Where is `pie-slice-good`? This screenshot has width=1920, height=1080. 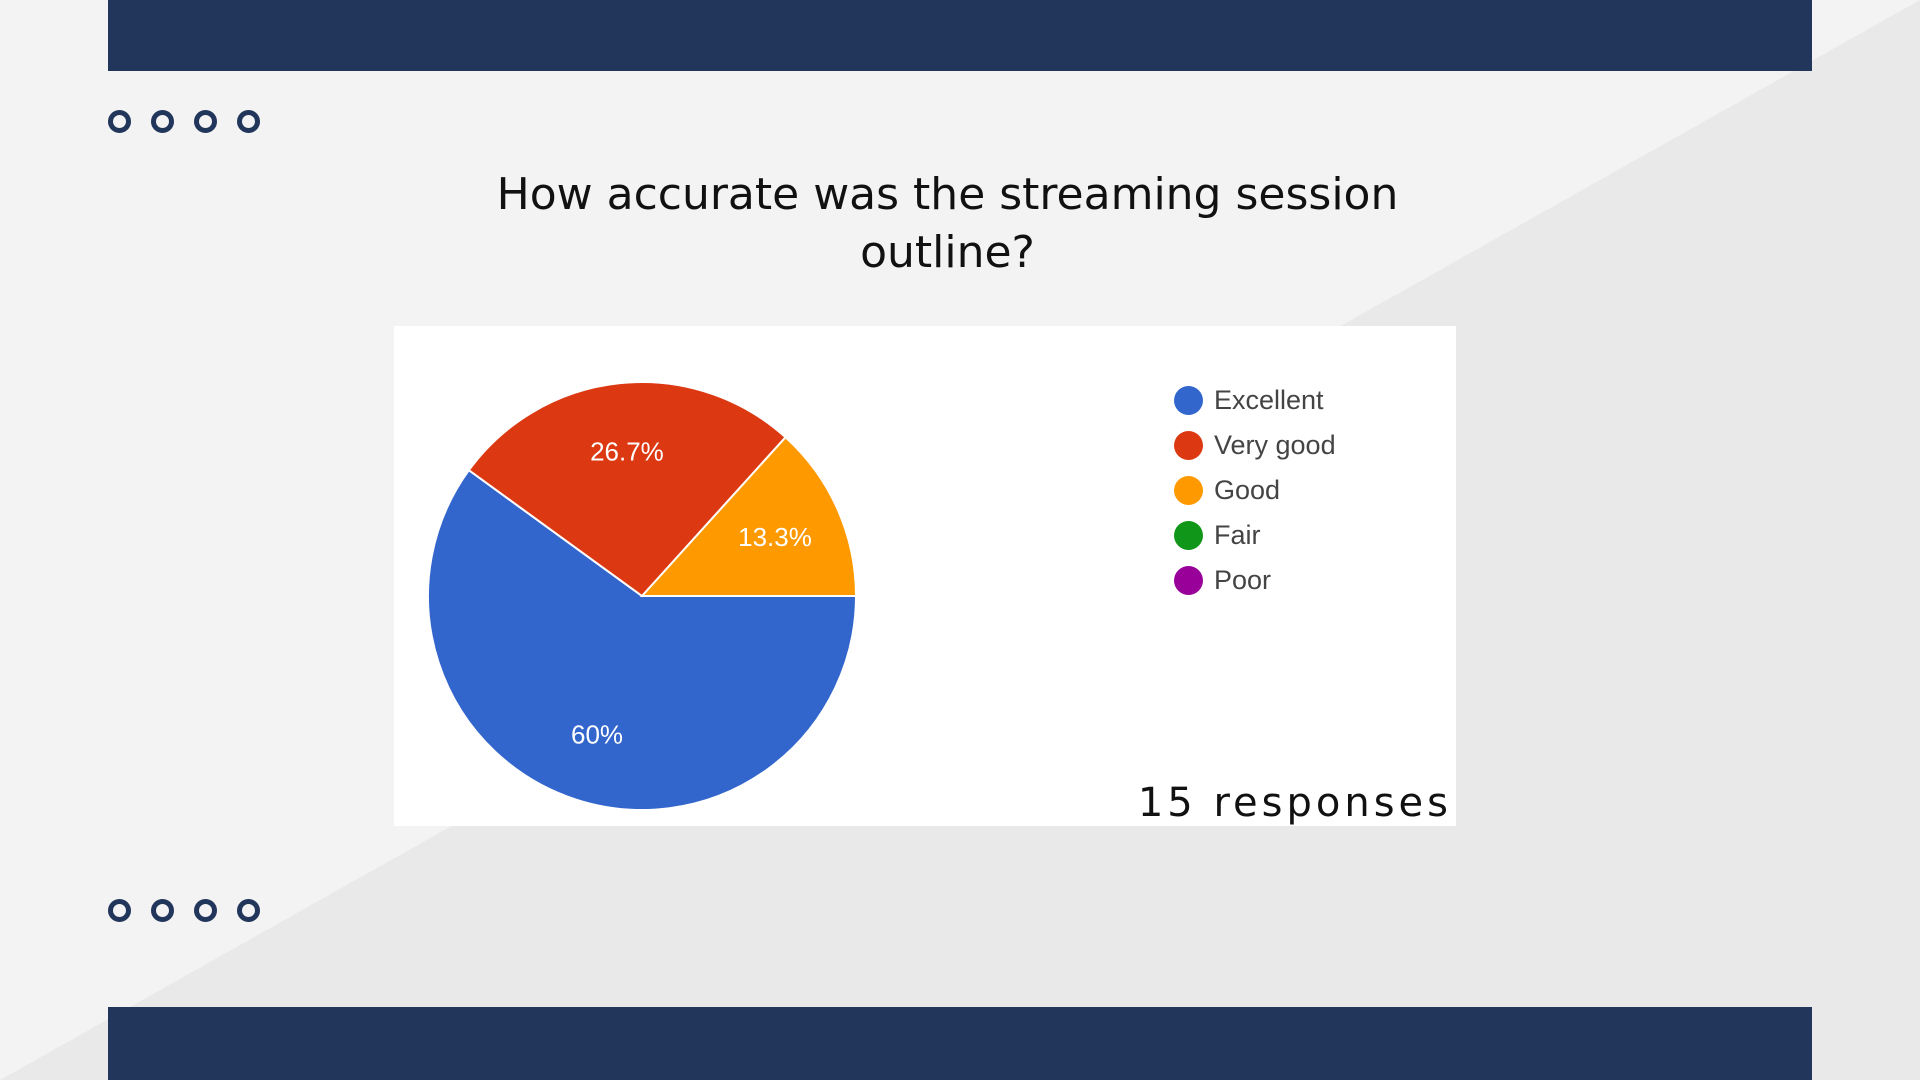
pie-slice-good is located at coordinates (748, 516).